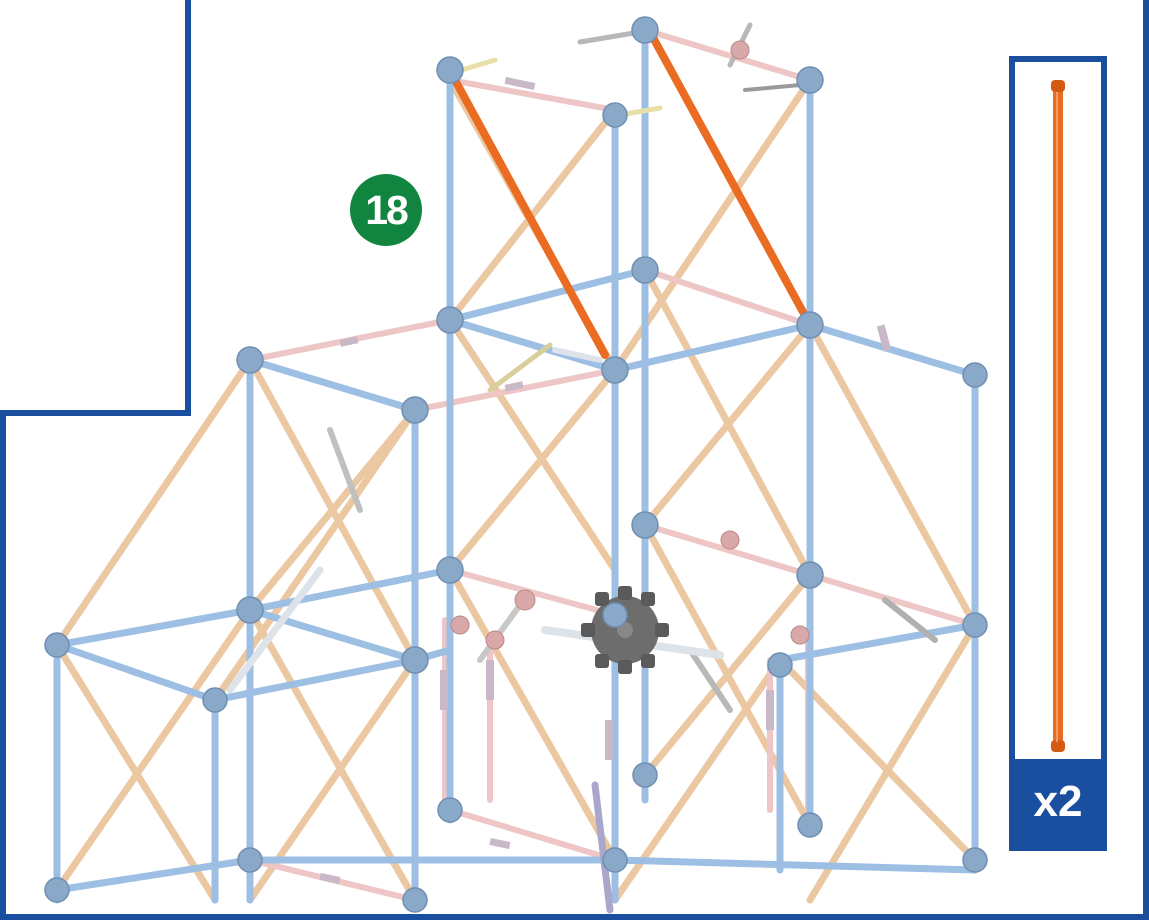 This screenshot has width=1149, height=920. What do you see at coordinates (629, 193) in the screenshot?
I see `new-orange-rods` at bounding box center [629, 193].